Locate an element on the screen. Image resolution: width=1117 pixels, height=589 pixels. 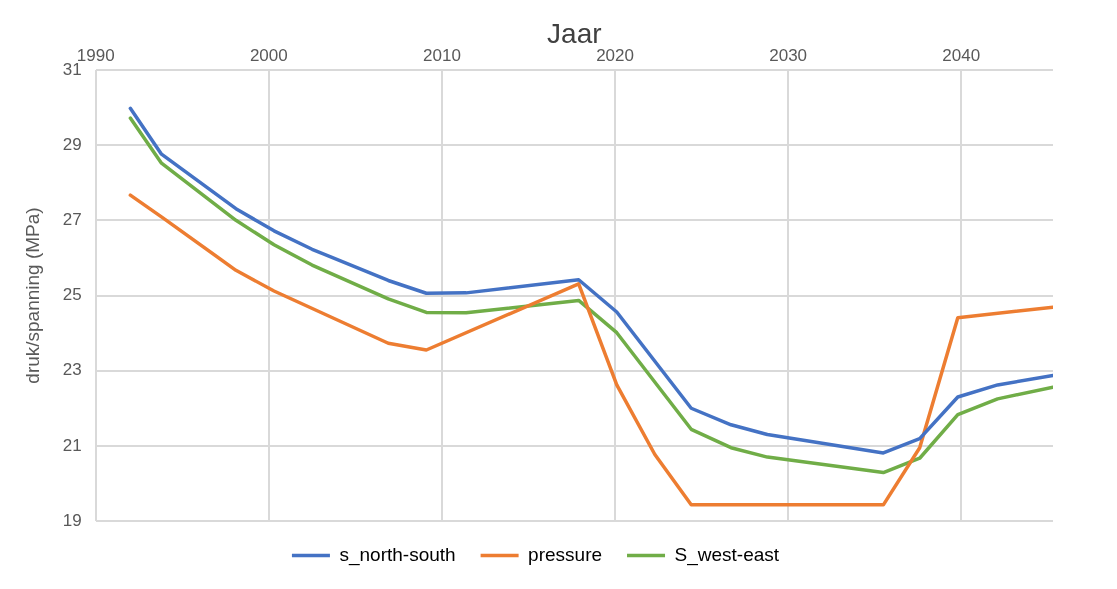
y-tick-label: 19 is located at coordinates (72, 520).